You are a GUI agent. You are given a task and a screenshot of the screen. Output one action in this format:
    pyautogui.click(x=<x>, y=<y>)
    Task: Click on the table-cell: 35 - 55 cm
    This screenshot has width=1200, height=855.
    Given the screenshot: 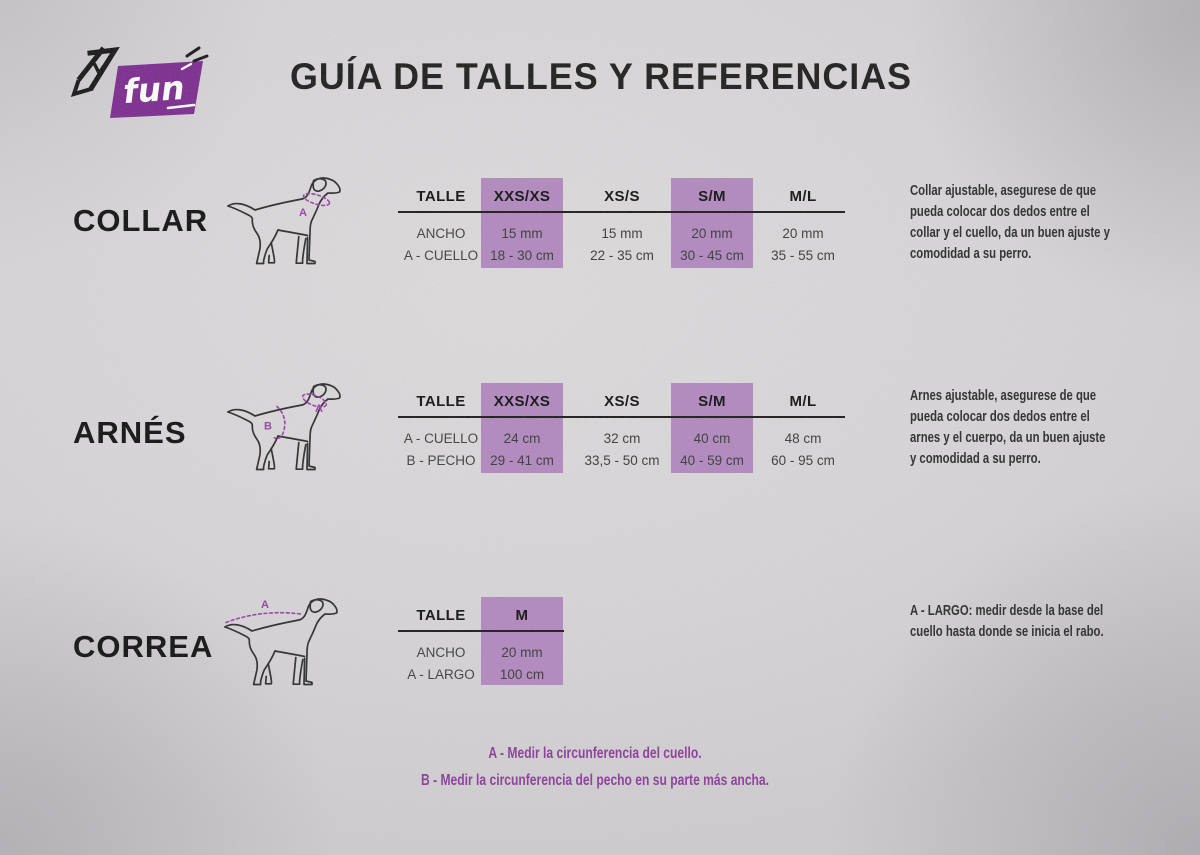 What is the action you would take?
    pyautogui.click(x=803, y=255)
    